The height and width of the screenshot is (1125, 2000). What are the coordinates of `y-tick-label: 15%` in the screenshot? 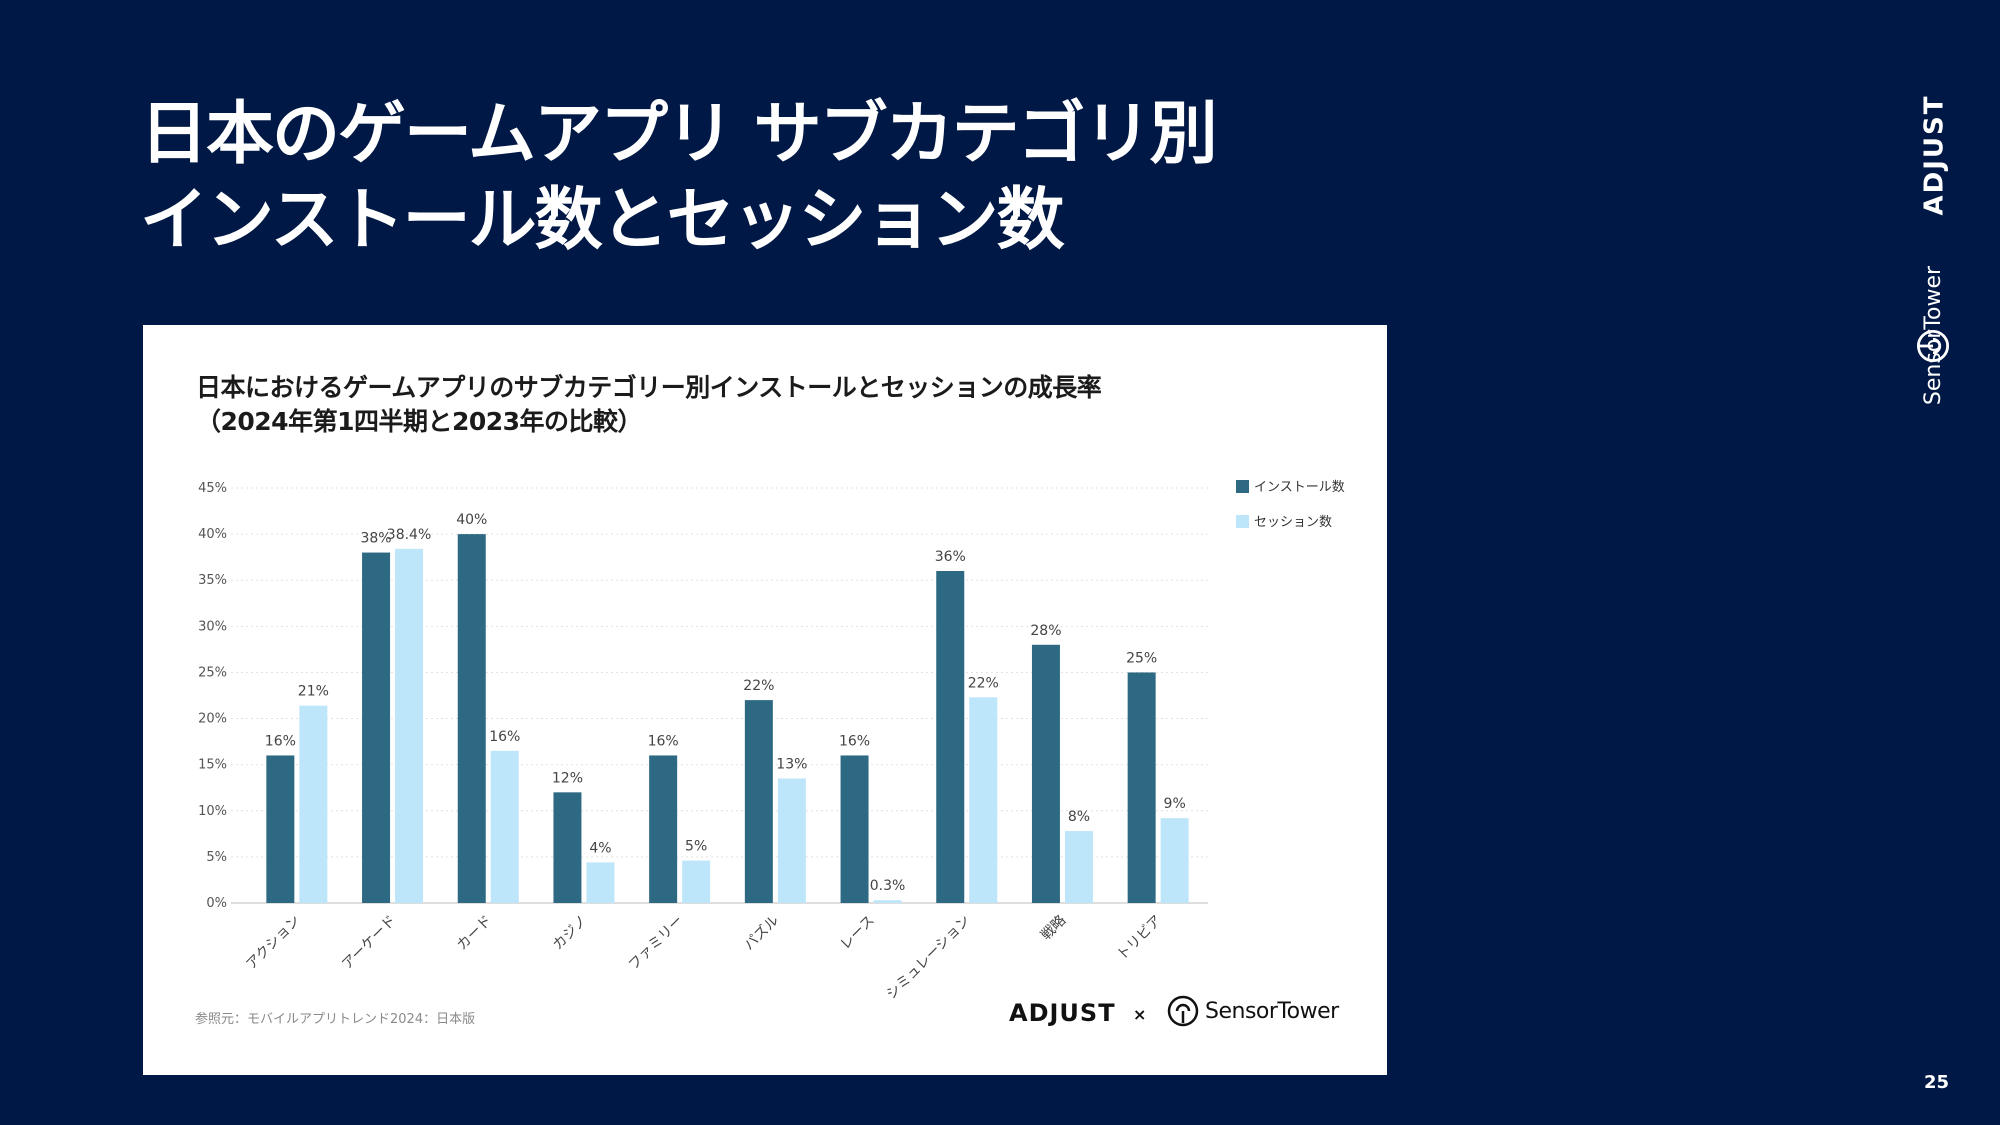 It's located at (212, 765).